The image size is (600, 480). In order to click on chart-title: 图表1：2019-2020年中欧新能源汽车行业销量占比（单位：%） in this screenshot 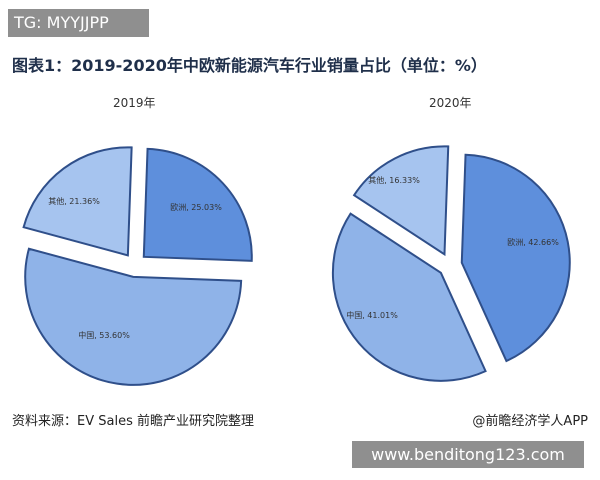, I will do `click(249, 65)`.